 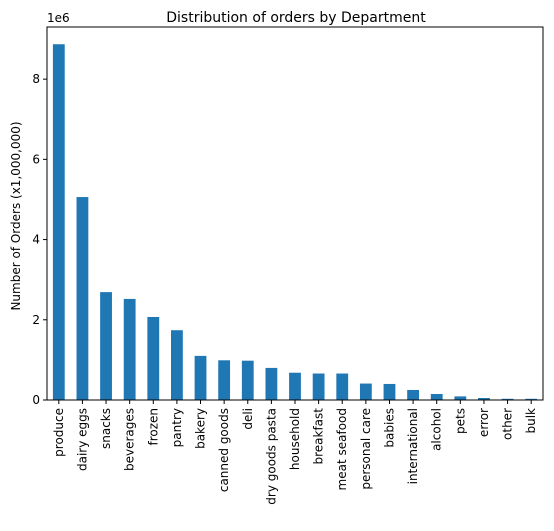 I want to click on x-tick-label: meat seafood, so click(x=342, y=449).